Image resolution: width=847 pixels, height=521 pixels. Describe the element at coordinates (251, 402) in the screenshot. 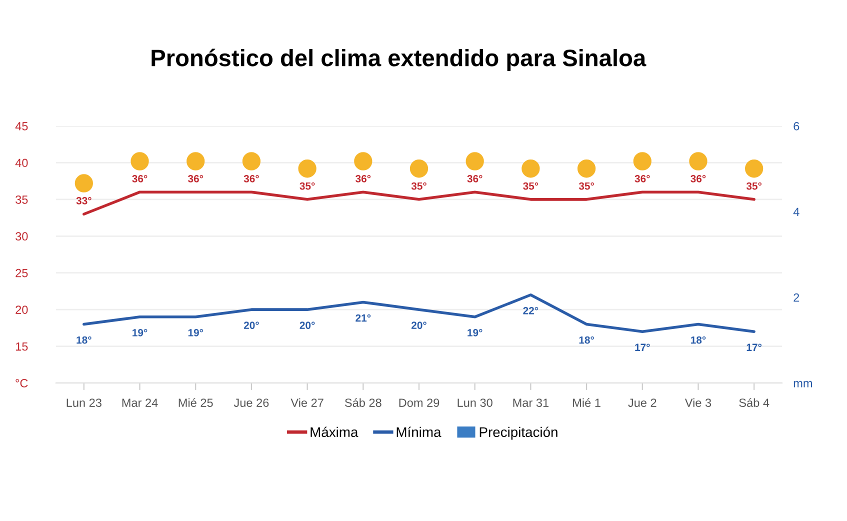

I see `x-tick-label: Jue 26` at that location.